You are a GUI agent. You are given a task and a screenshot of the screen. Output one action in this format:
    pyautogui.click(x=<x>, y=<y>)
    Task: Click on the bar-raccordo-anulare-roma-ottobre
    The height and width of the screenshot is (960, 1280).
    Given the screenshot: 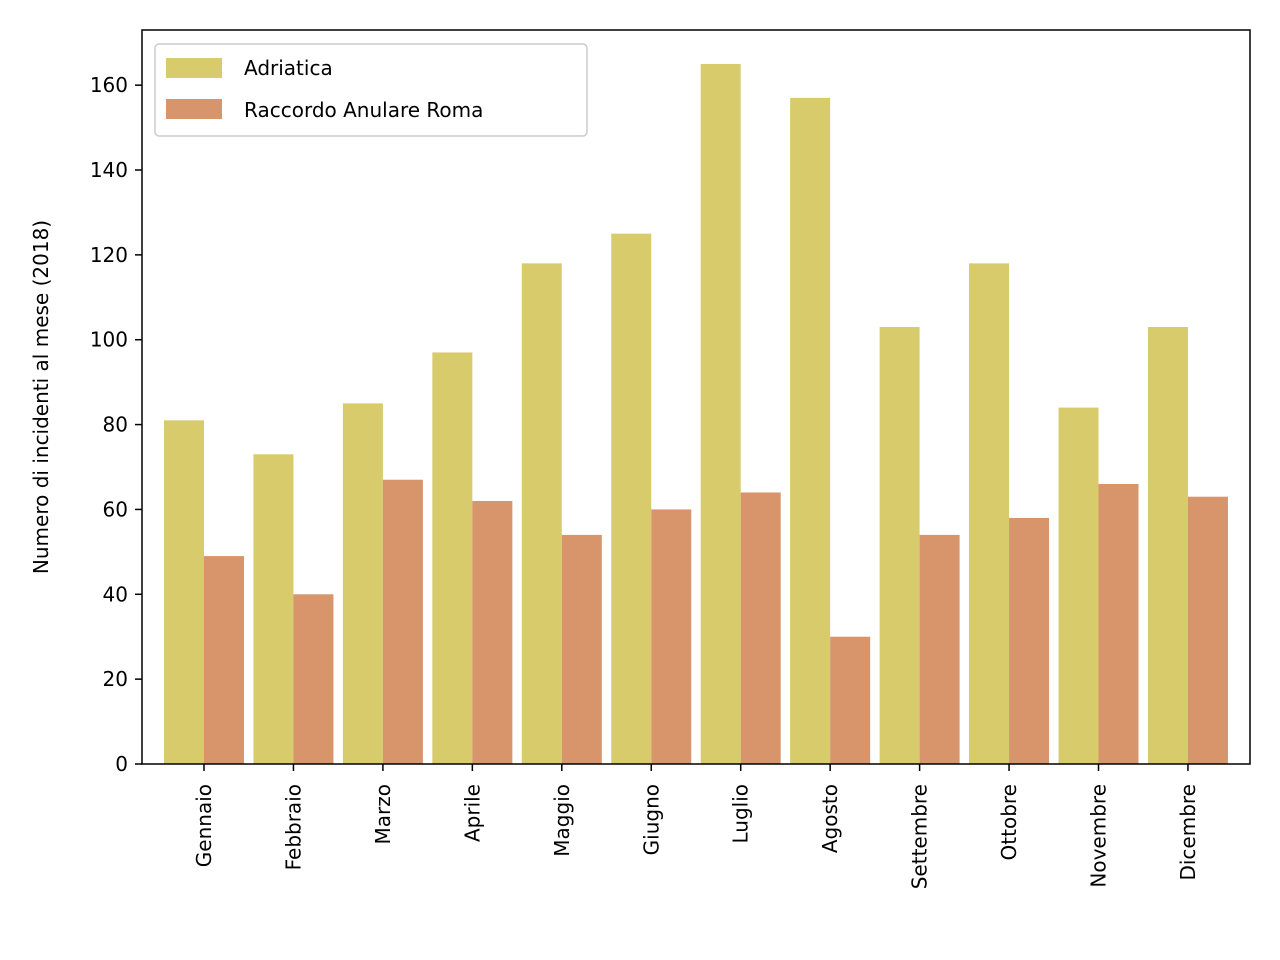 What is the action you would take?
    pyautogui.click(x=1029, y=640)
    